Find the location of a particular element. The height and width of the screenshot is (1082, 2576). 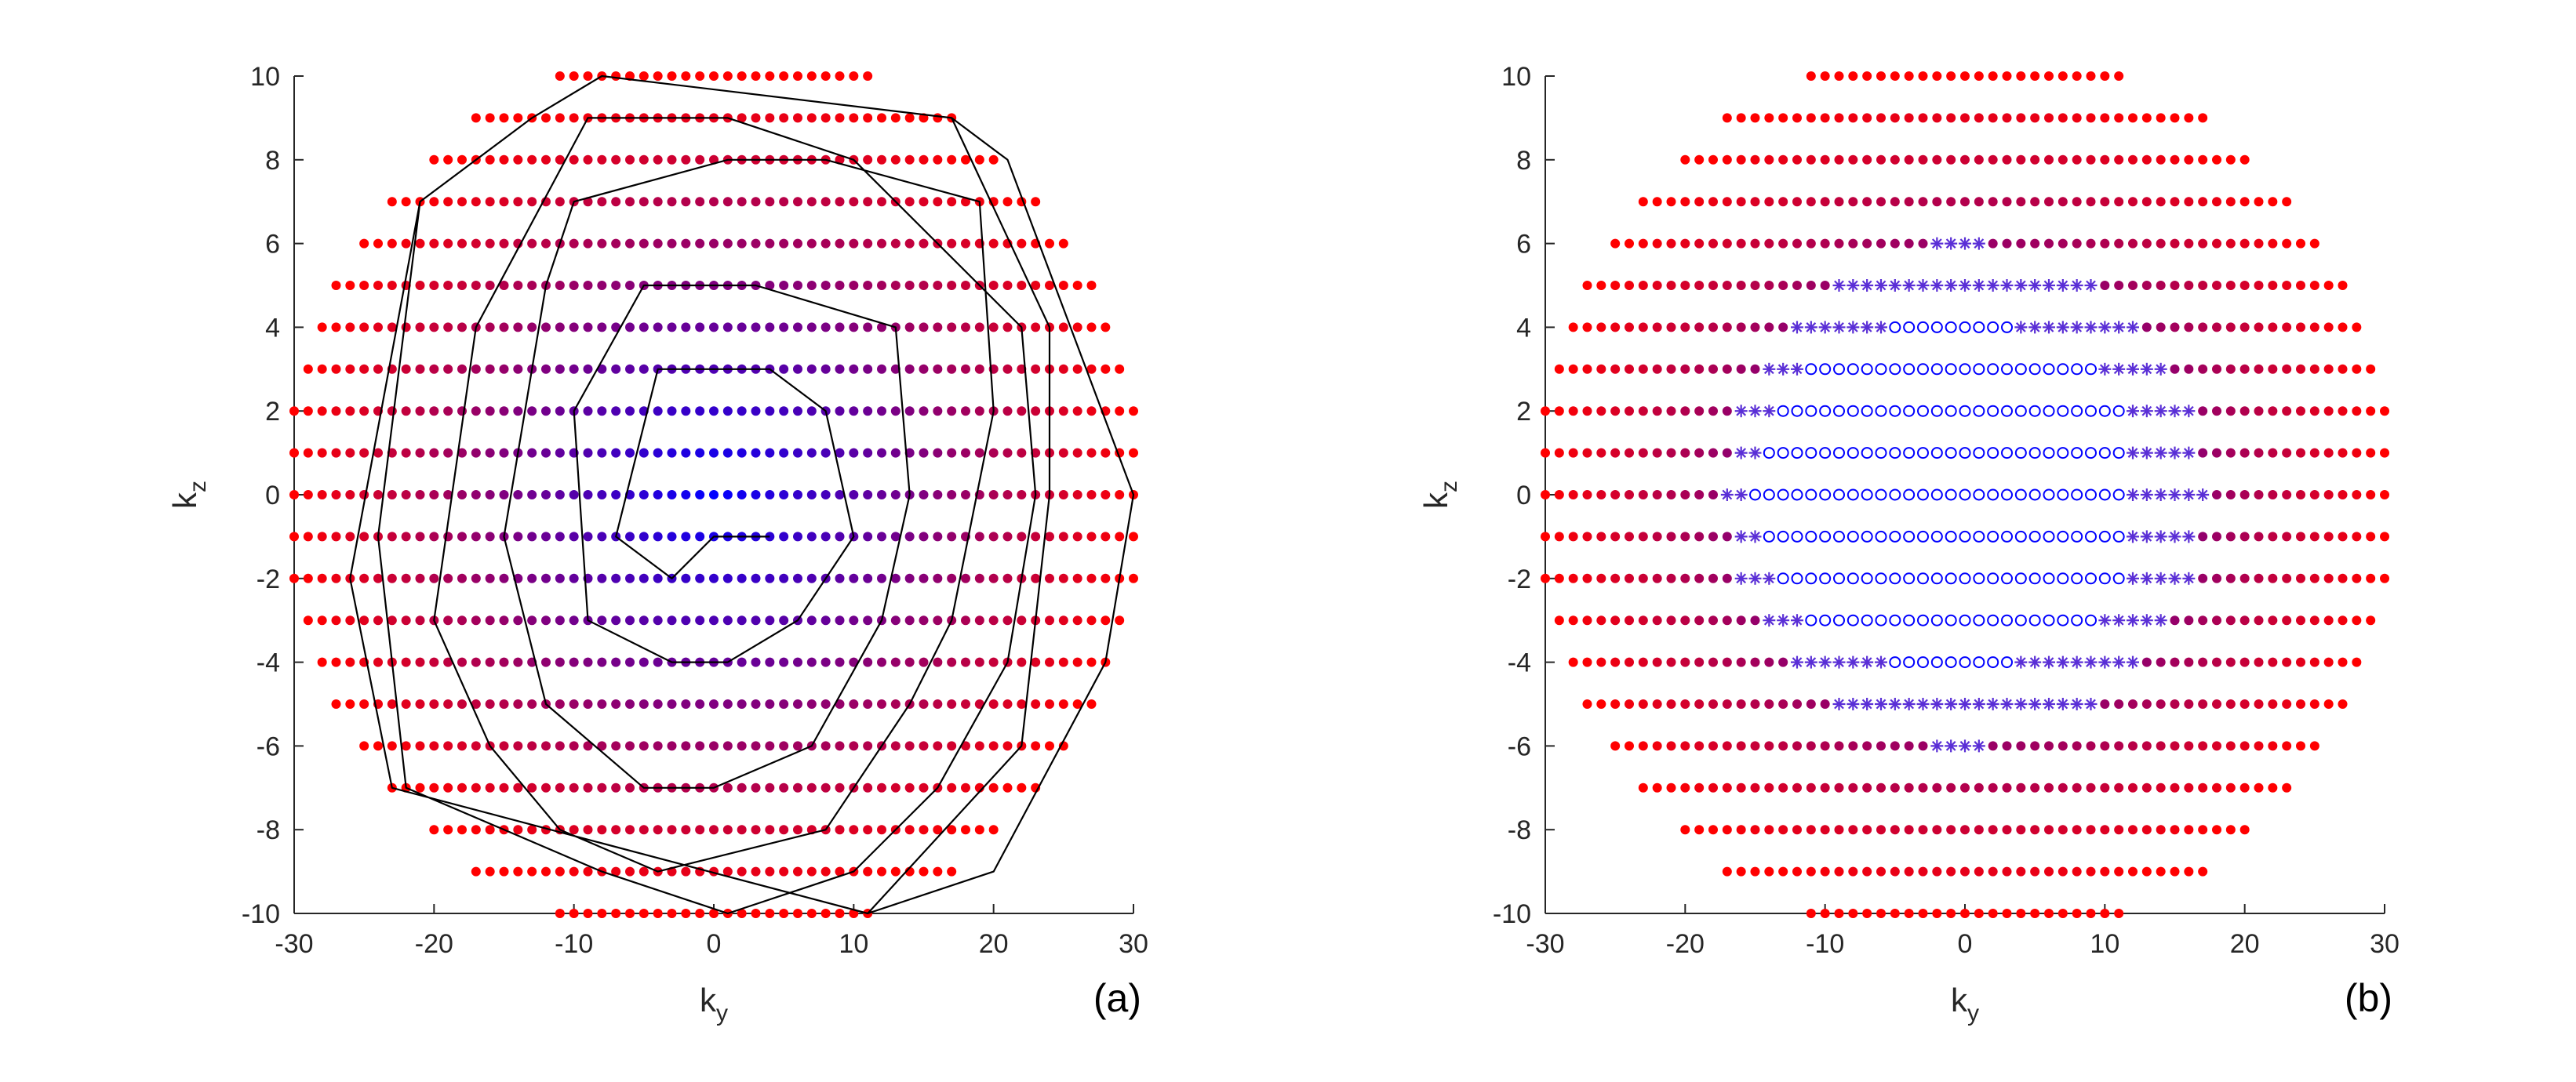

y-tick-label: 8 is located at coordinates (1523, 161).